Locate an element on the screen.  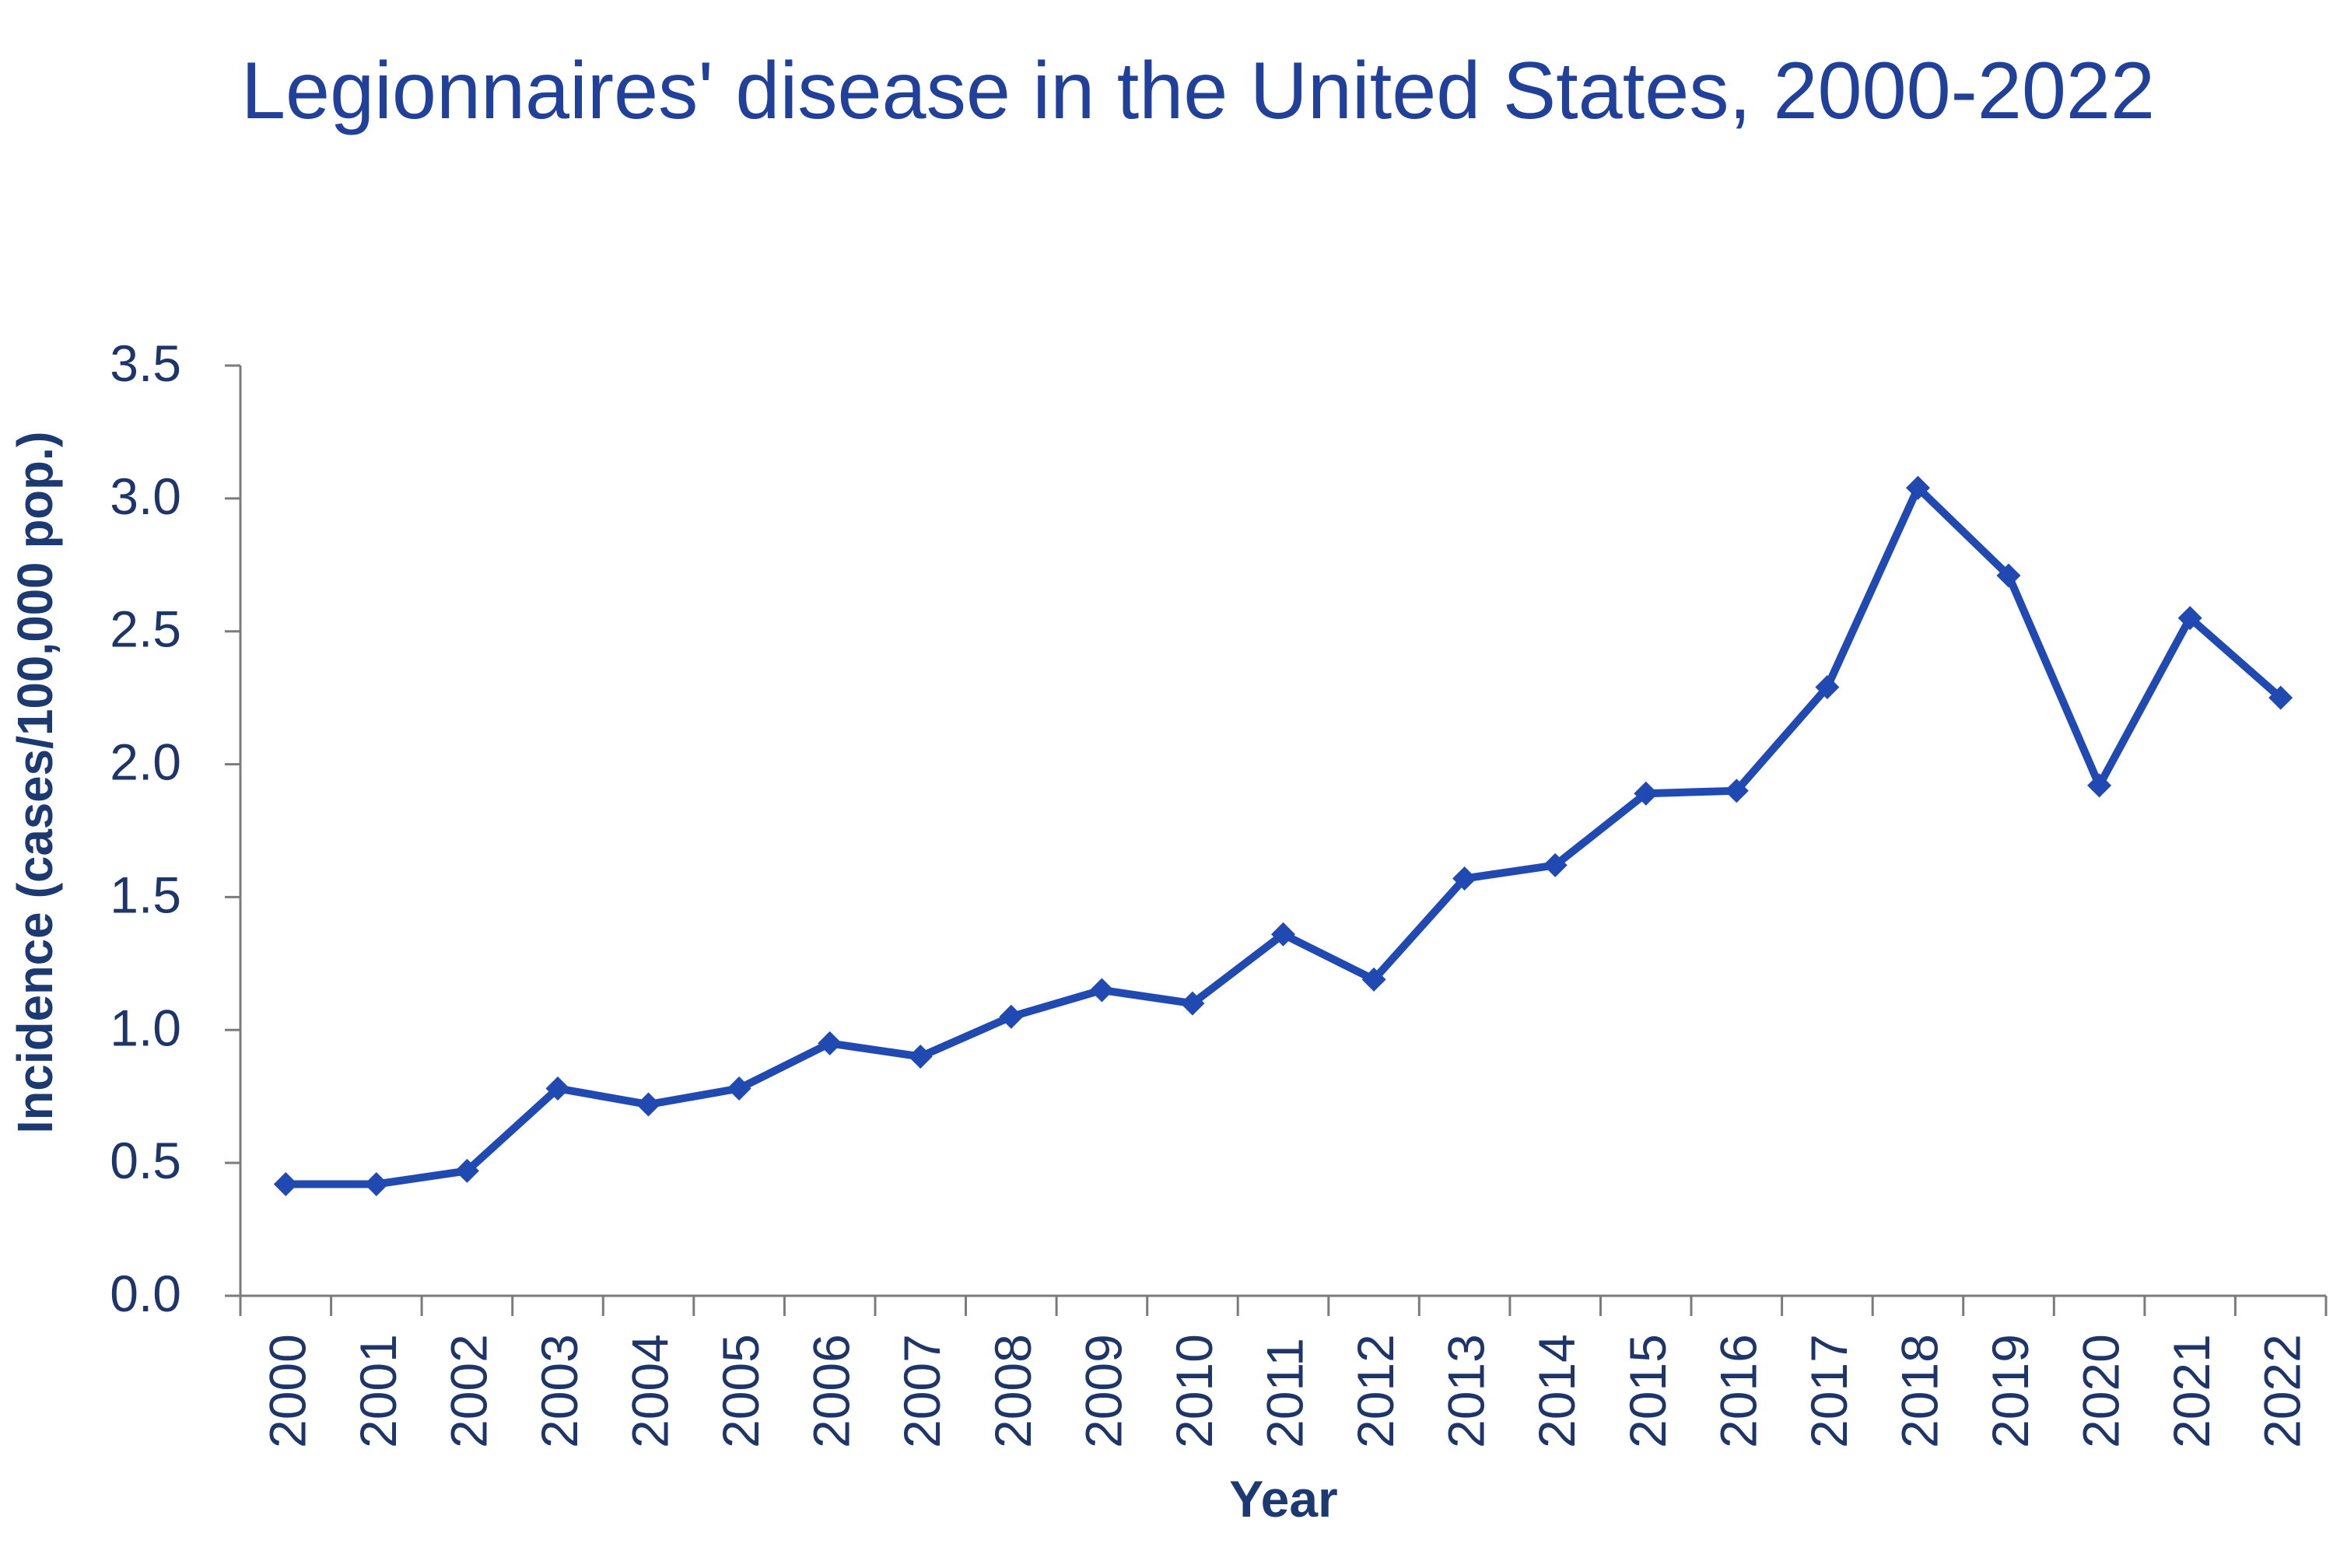
svg-text: 2021 is located at coordinates (2192, 1391).